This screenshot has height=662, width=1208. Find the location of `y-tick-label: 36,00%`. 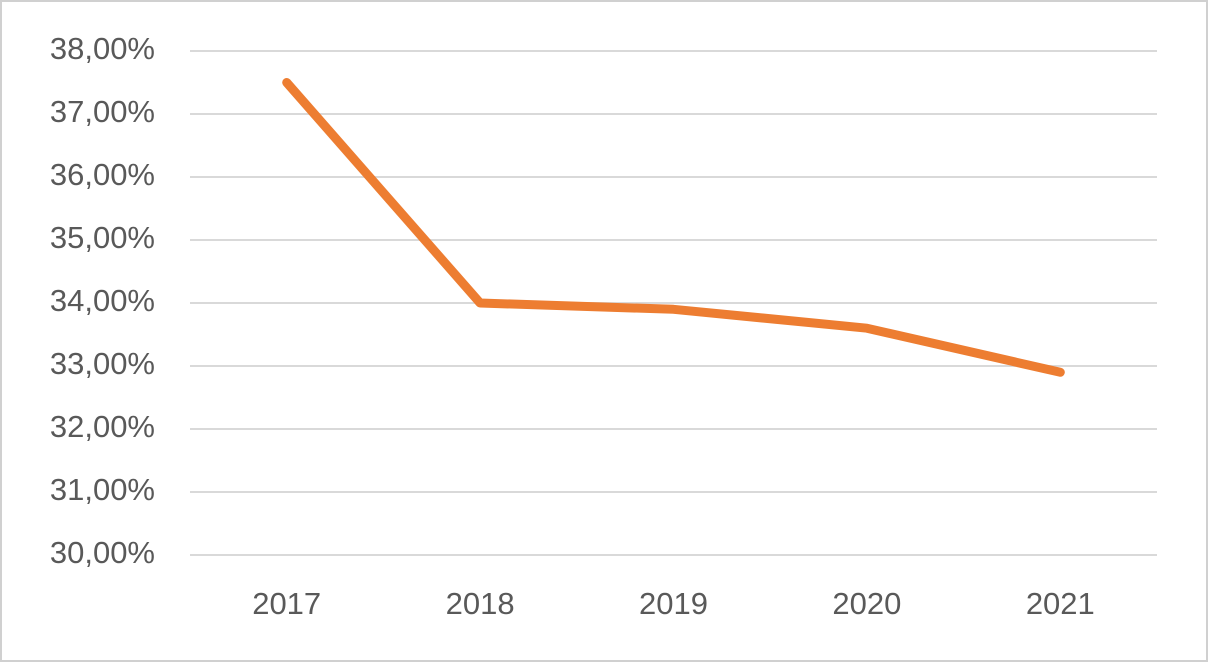

y-tick-label: 36,00% is located at coordinates (102, 174).